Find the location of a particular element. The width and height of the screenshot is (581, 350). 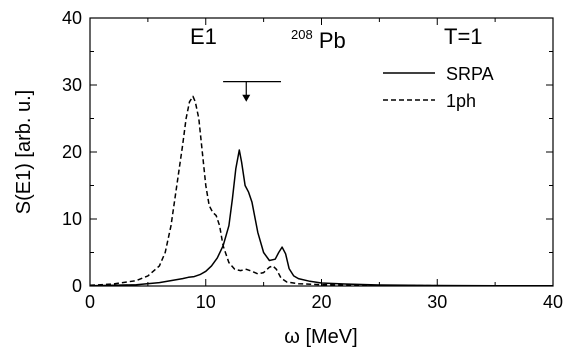

y-tick-label: 30 is located at coordinates (72, 85).